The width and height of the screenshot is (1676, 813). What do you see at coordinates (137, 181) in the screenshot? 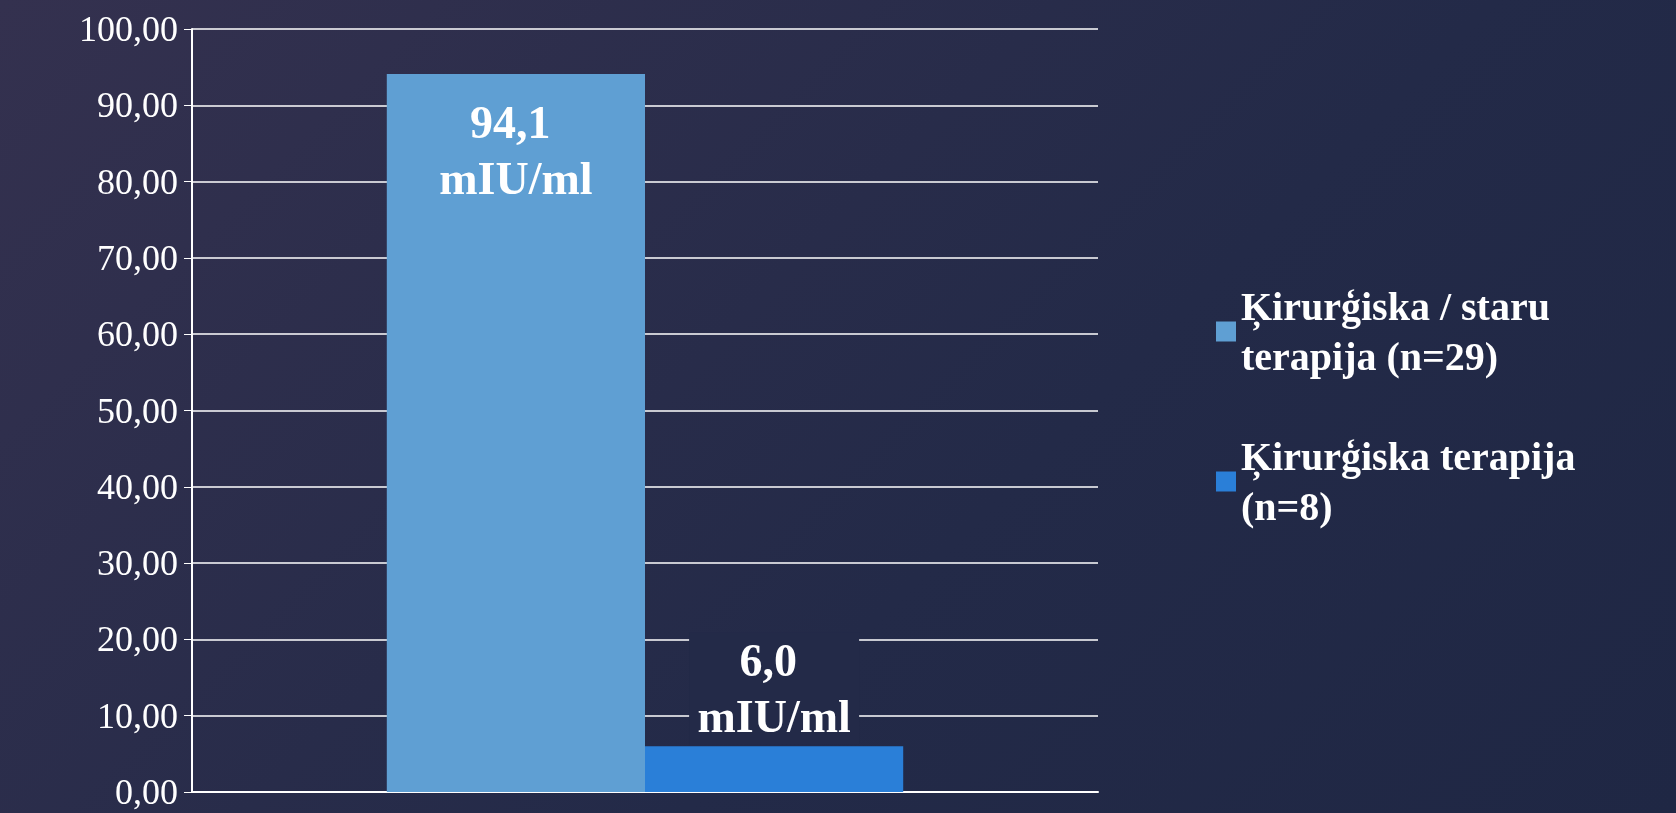
I see `y-tick-label: 80,00` at bounding box center [137, 181].